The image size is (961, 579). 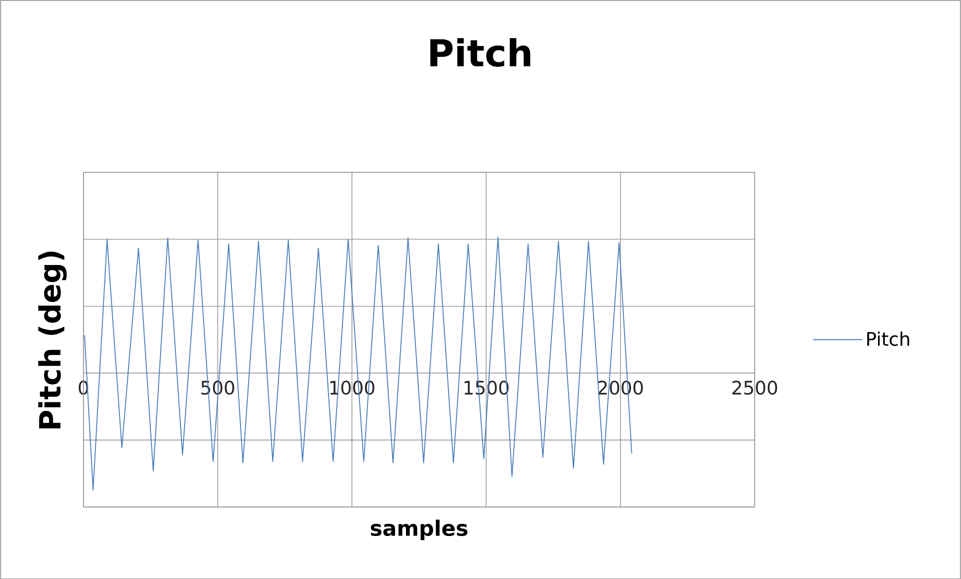 What do you see at coordinates (888, 338) in the screenshot?
I see `legend-label: Pitch` at bounding box center [888, 338].